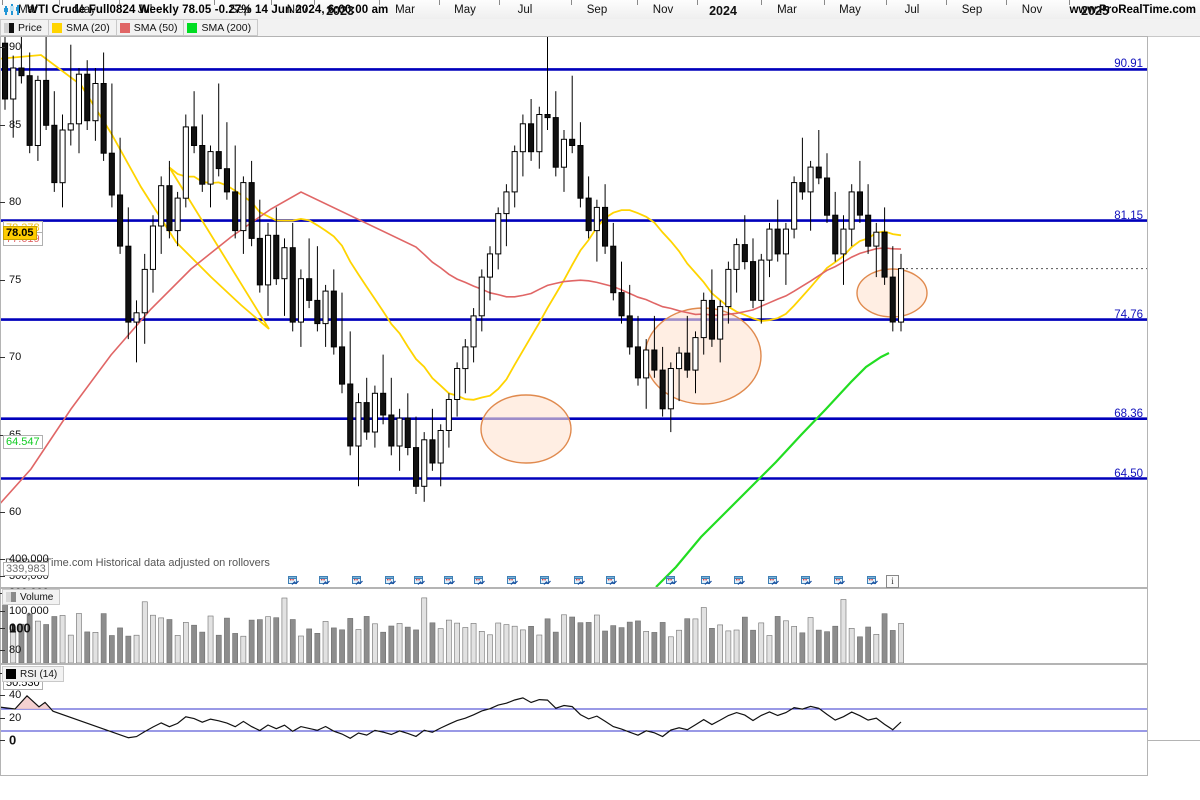  I want to click on volume-tick-mark, so click(2, 611).